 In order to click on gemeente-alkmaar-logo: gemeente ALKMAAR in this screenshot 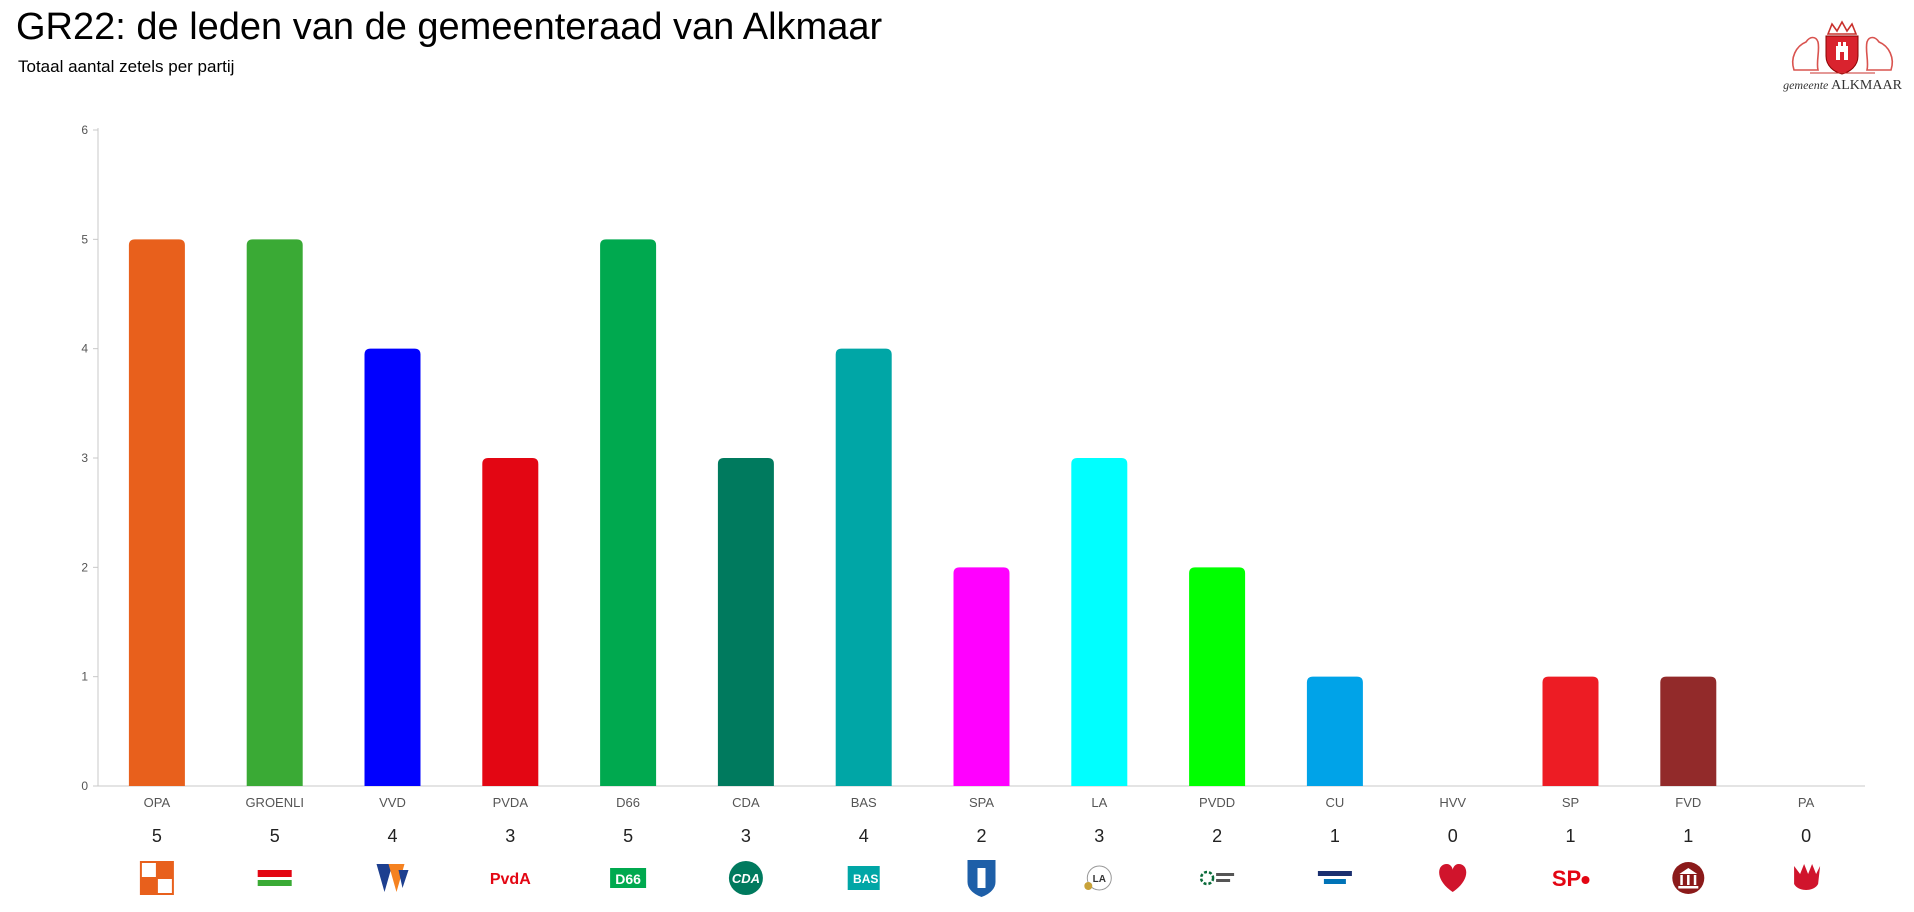, I will do `click(1842, 58)`.